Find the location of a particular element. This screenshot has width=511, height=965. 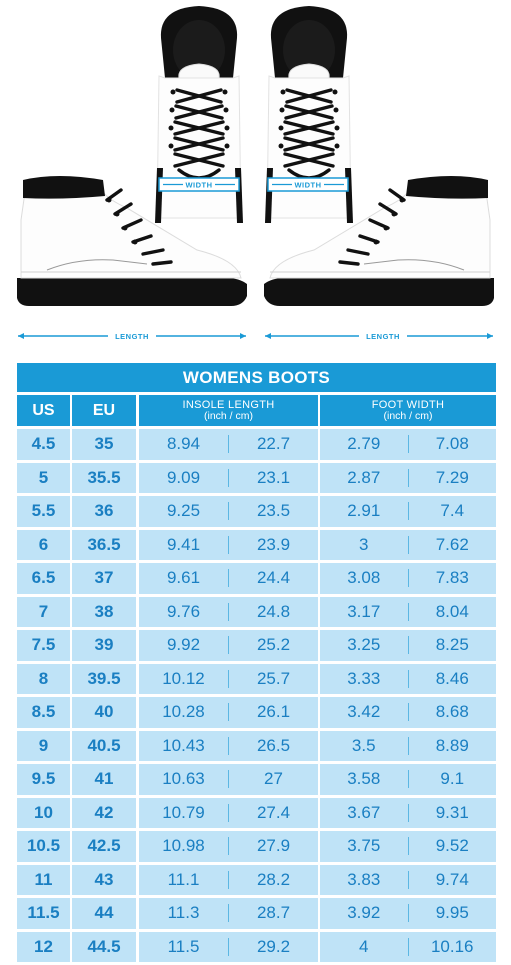

cell-insole: 9.41 23.9 is located at coordinates (228, 544).